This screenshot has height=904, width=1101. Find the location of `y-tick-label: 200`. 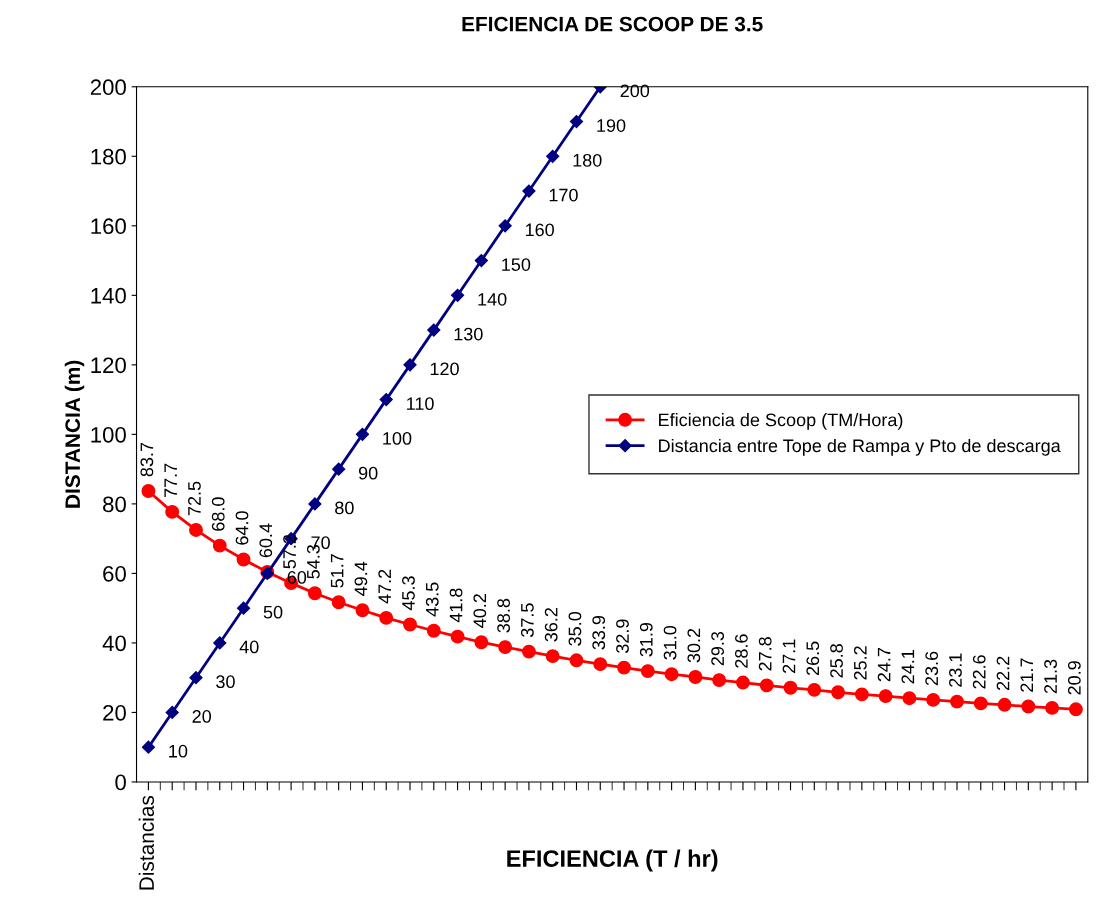

y-tick-label: 200 is located at coordinates (108, 87).